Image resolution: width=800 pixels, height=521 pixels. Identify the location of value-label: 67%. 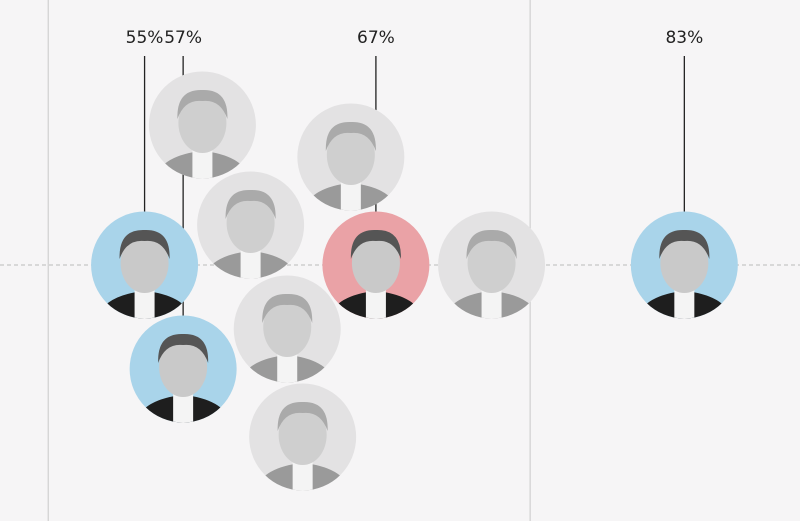
(376, 38).